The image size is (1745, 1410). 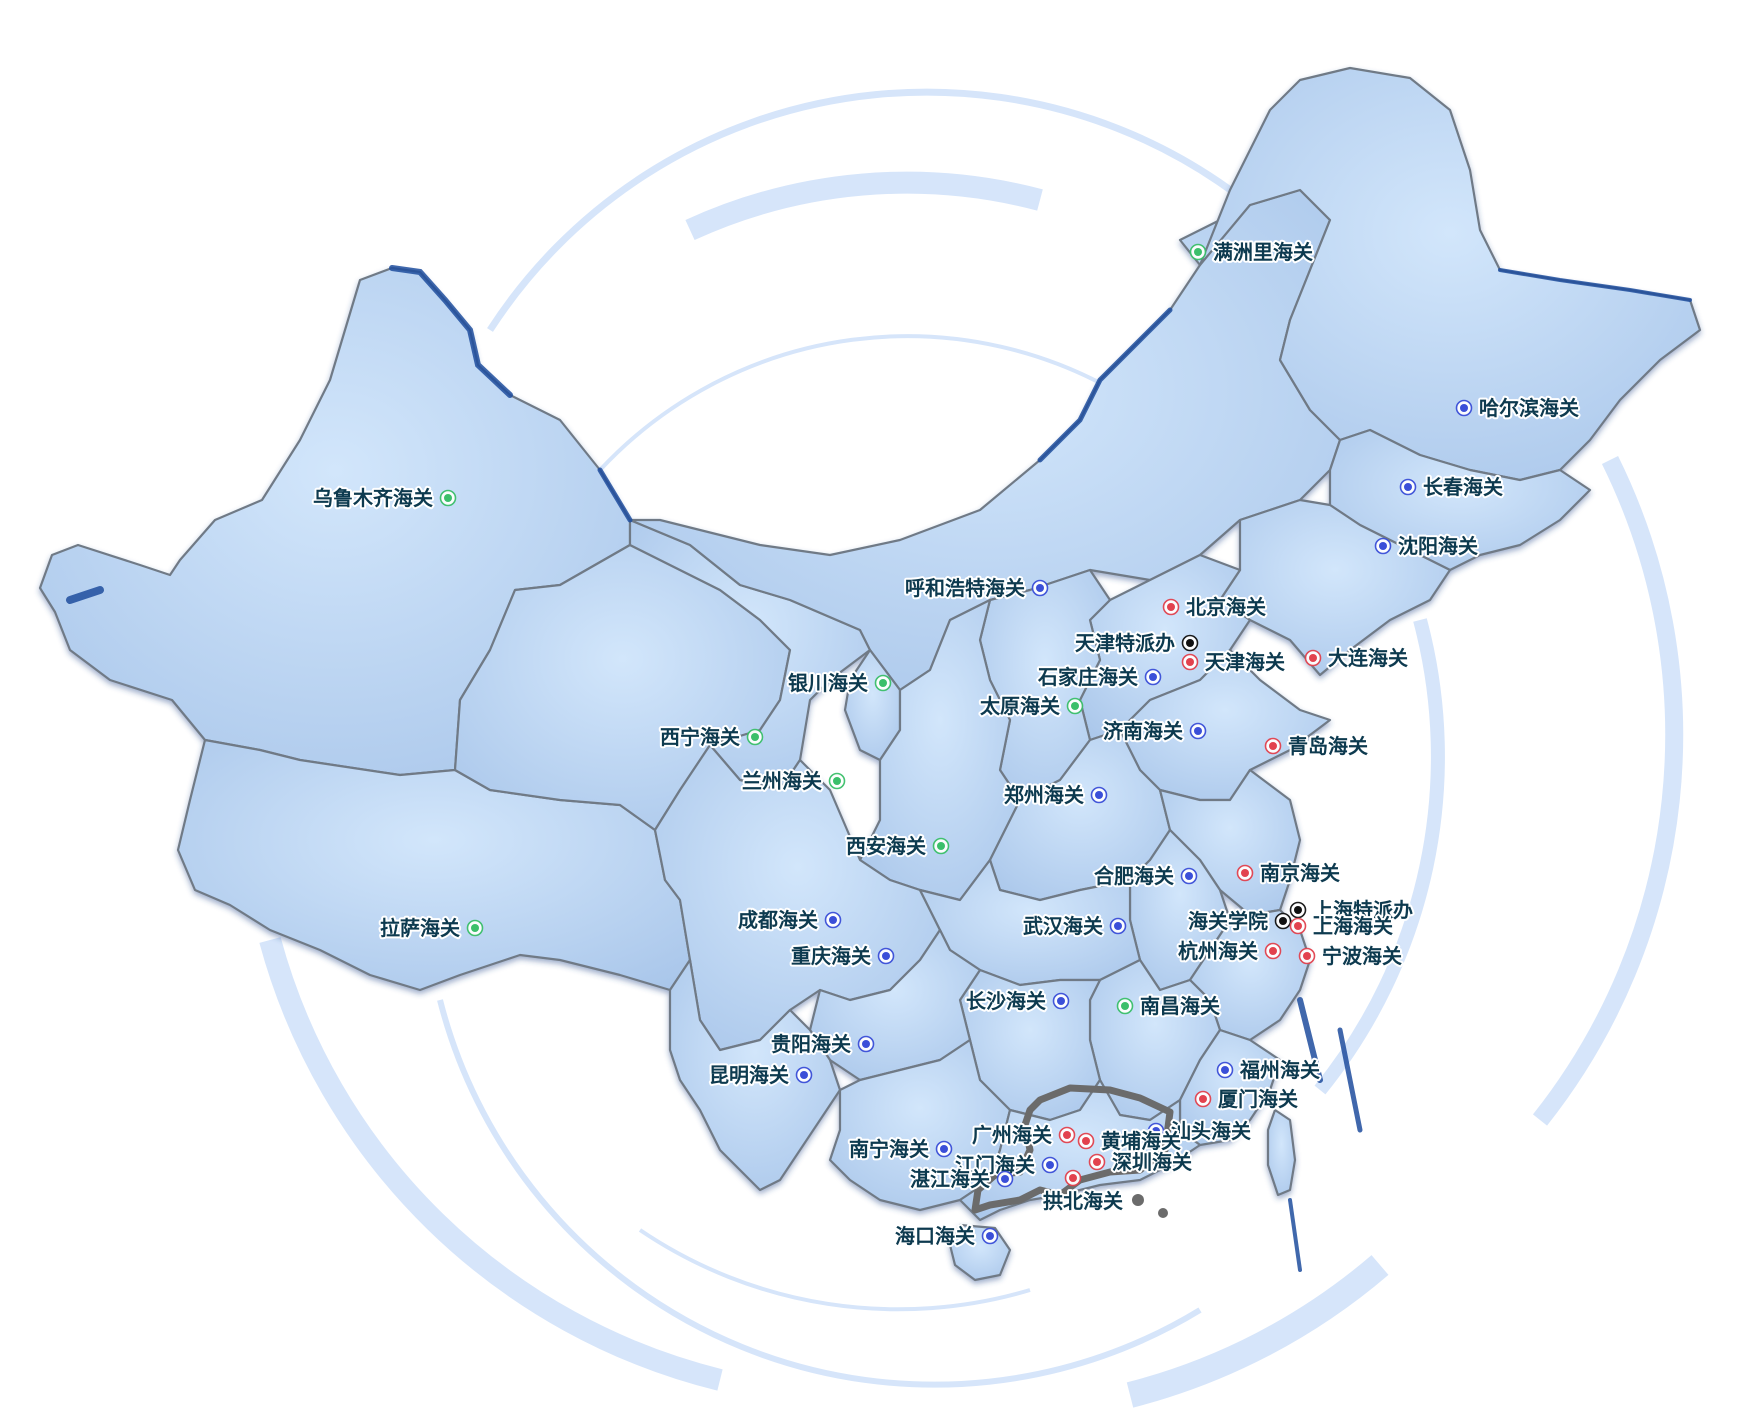 I want to click on customs-marker: 湛江海关, so click(x=961, y=1179).